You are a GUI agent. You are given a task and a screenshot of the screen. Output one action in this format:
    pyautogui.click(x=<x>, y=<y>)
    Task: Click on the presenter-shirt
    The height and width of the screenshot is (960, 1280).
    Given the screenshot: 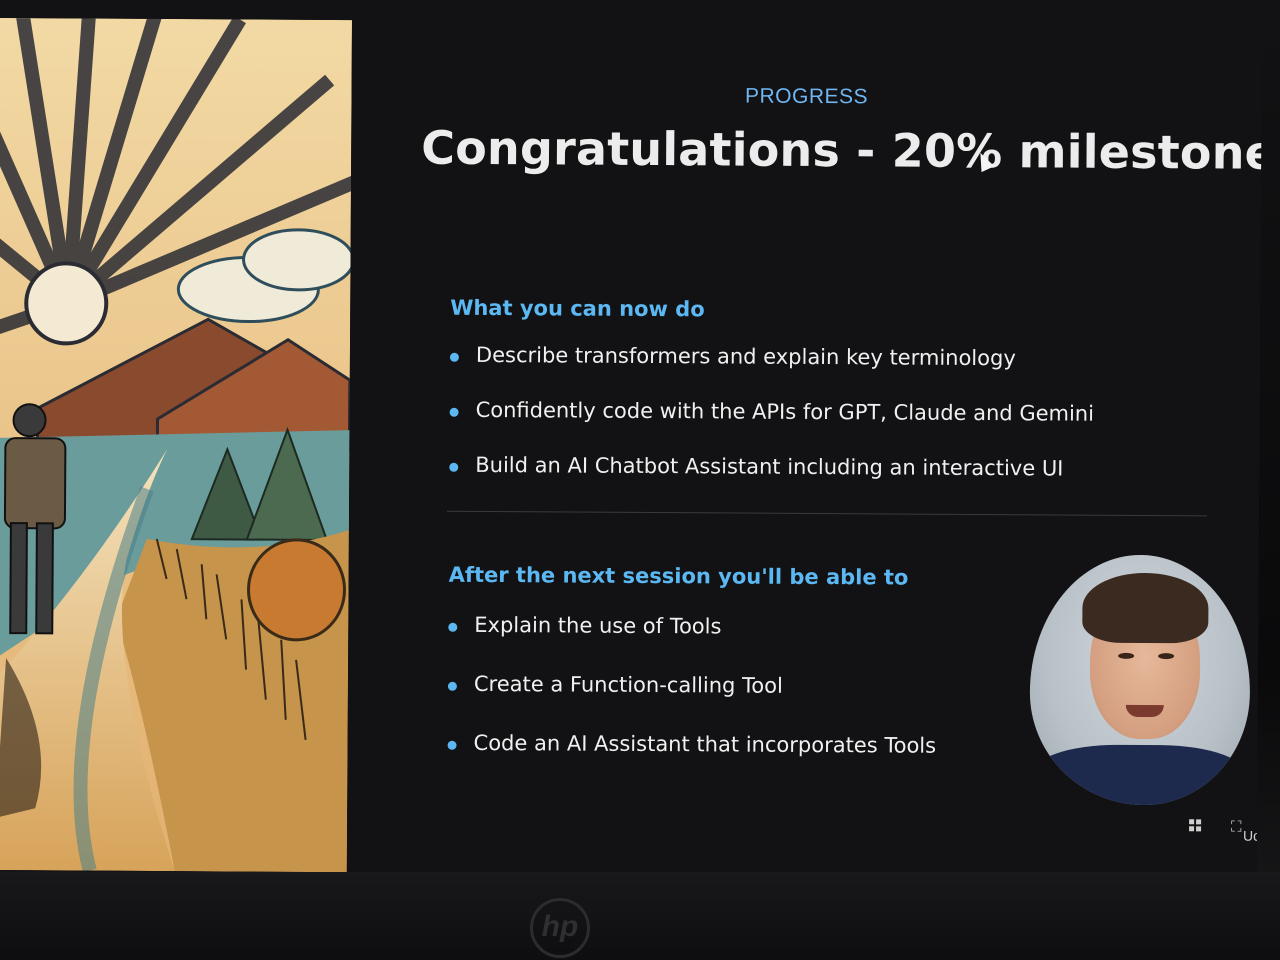 What is the action you would take?
    pyautogui.click(x=1139, y=775)
    